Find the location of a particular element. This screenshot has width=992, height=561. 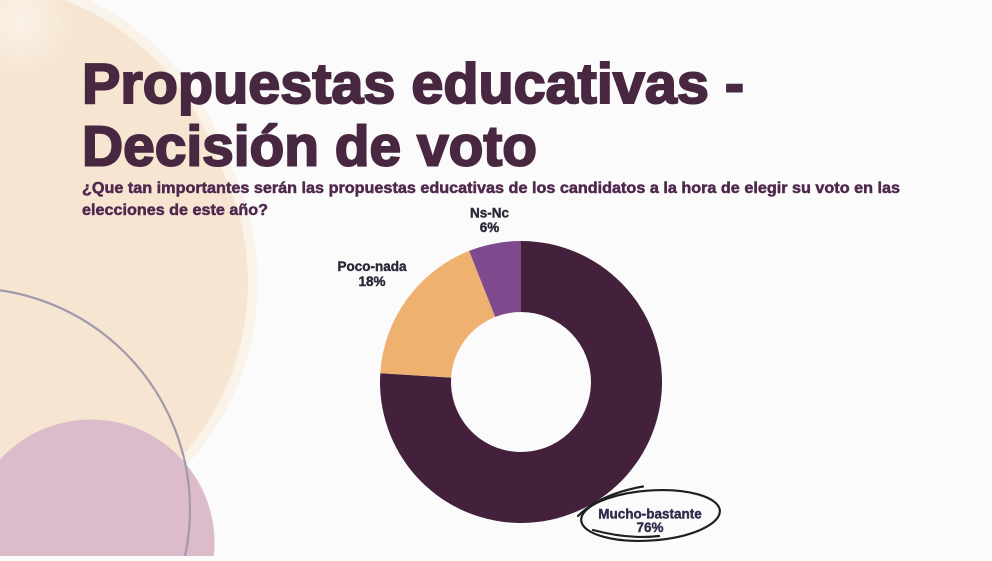

svg-text: Decisión de voto is located at coordinates (309, 147).